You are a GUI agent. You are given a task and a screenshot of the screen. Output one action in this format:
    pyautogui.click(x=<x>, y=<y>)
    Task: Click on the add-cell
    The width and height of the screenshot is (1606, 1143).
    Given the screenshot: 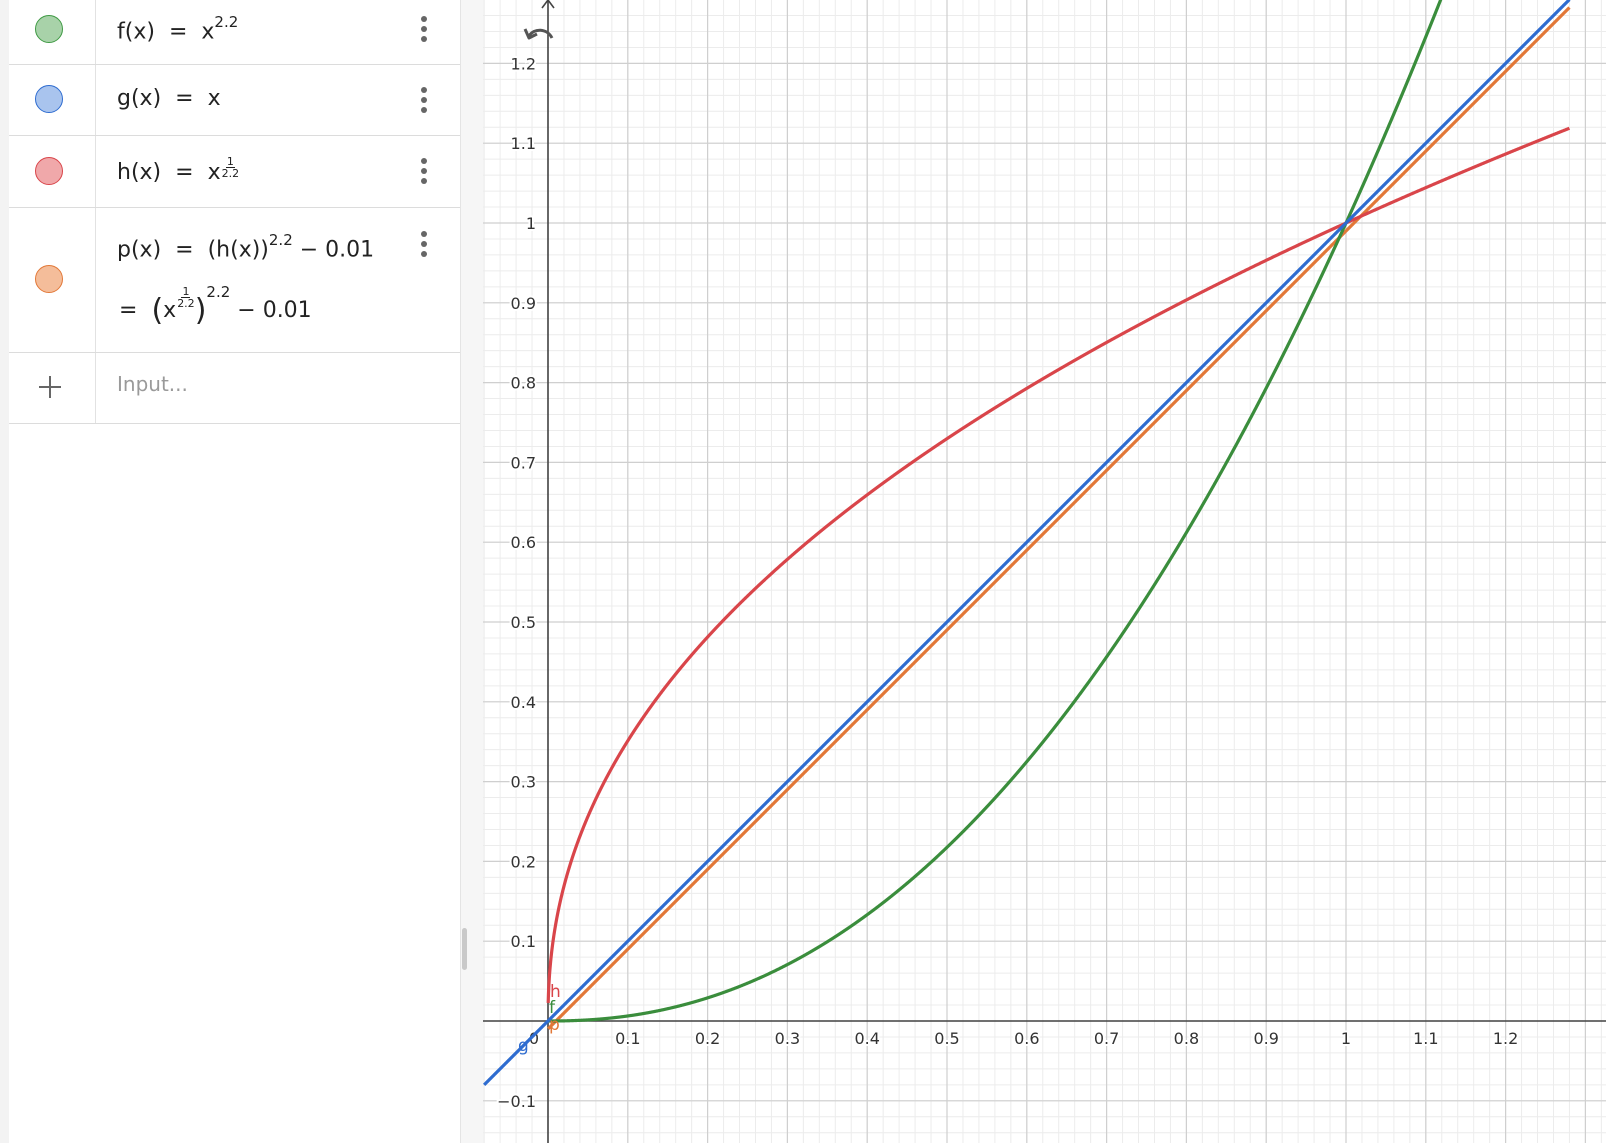 What is the action you would take?
    pyautogui.click(x=52, y=388)
    